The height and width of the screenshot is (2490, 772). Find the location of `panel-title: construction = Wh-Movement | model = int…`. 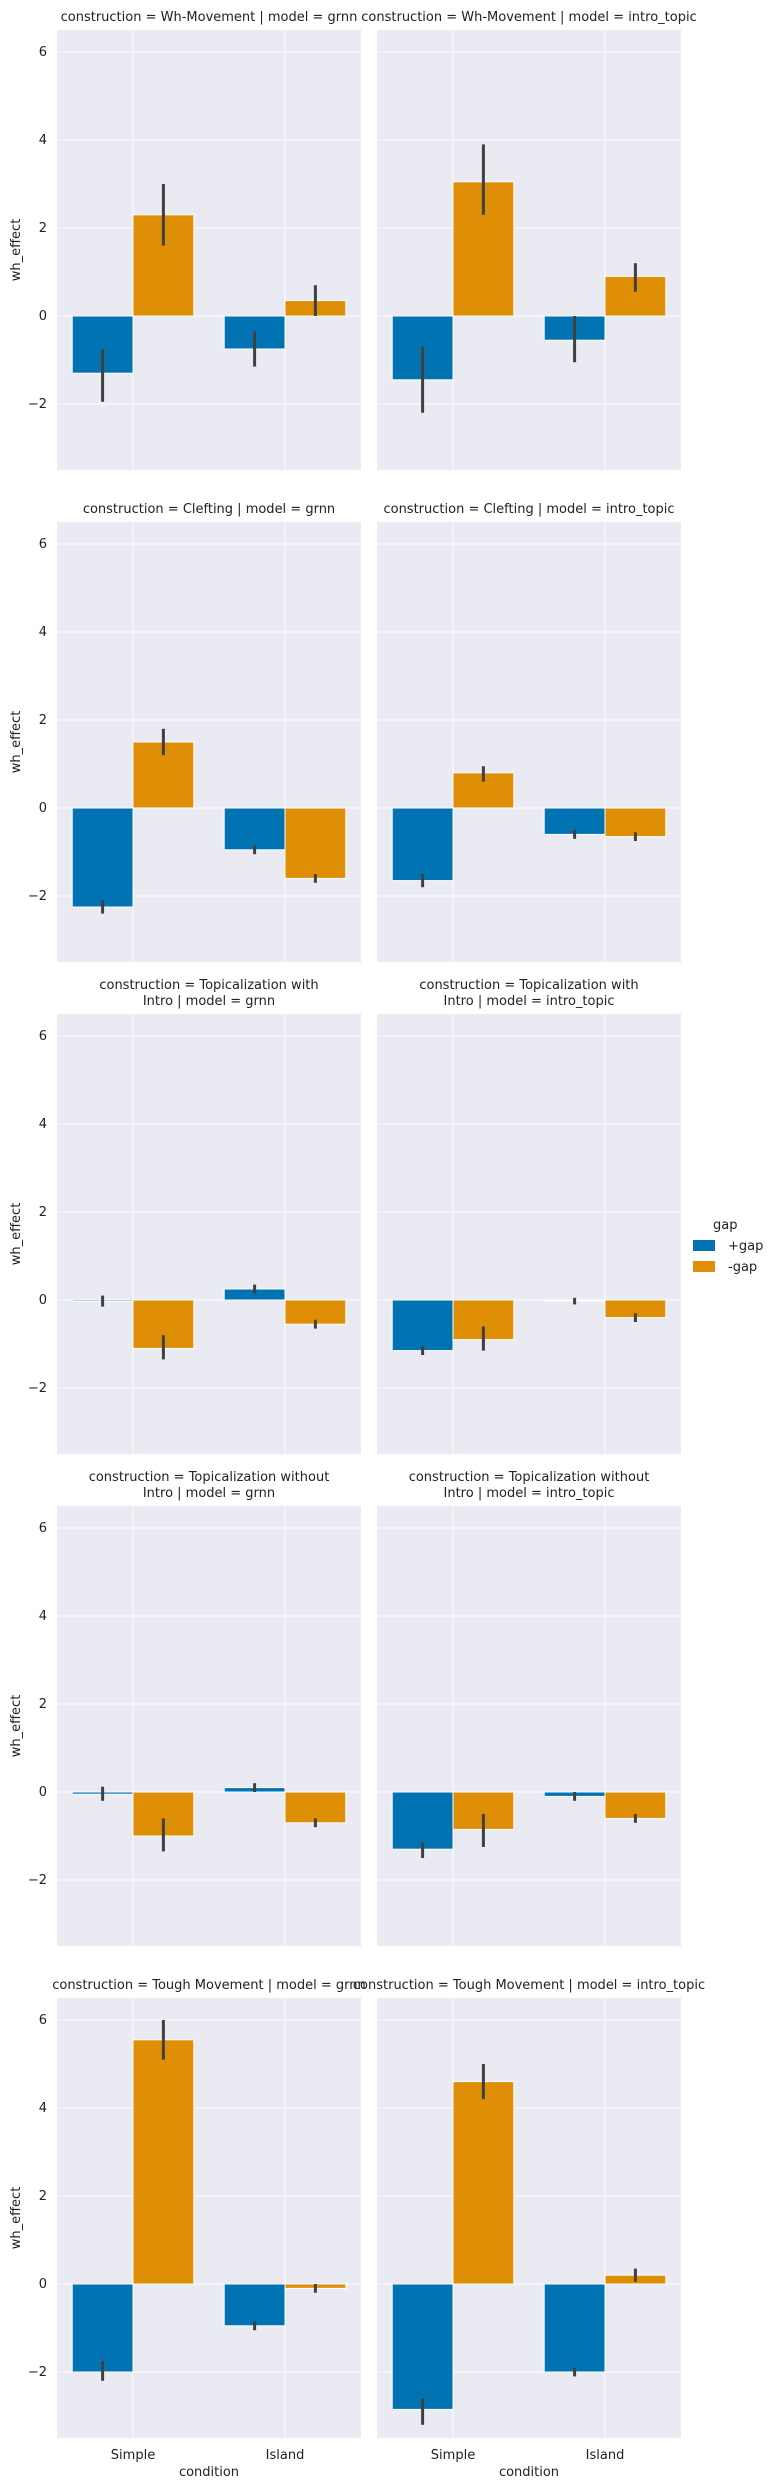

panel-title: construction = Wh-Movement | model = int… is located at coordinates (528, 17).